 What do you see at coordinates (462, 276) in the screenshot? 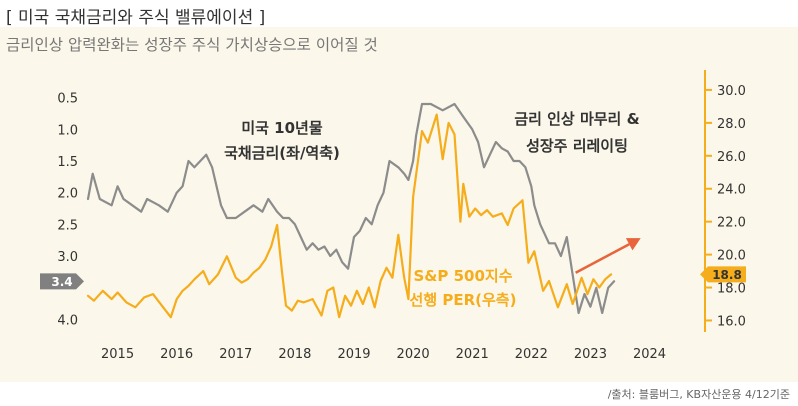
I see `per-label-line1: S&P 500지수` at bounding box center [462, 276].